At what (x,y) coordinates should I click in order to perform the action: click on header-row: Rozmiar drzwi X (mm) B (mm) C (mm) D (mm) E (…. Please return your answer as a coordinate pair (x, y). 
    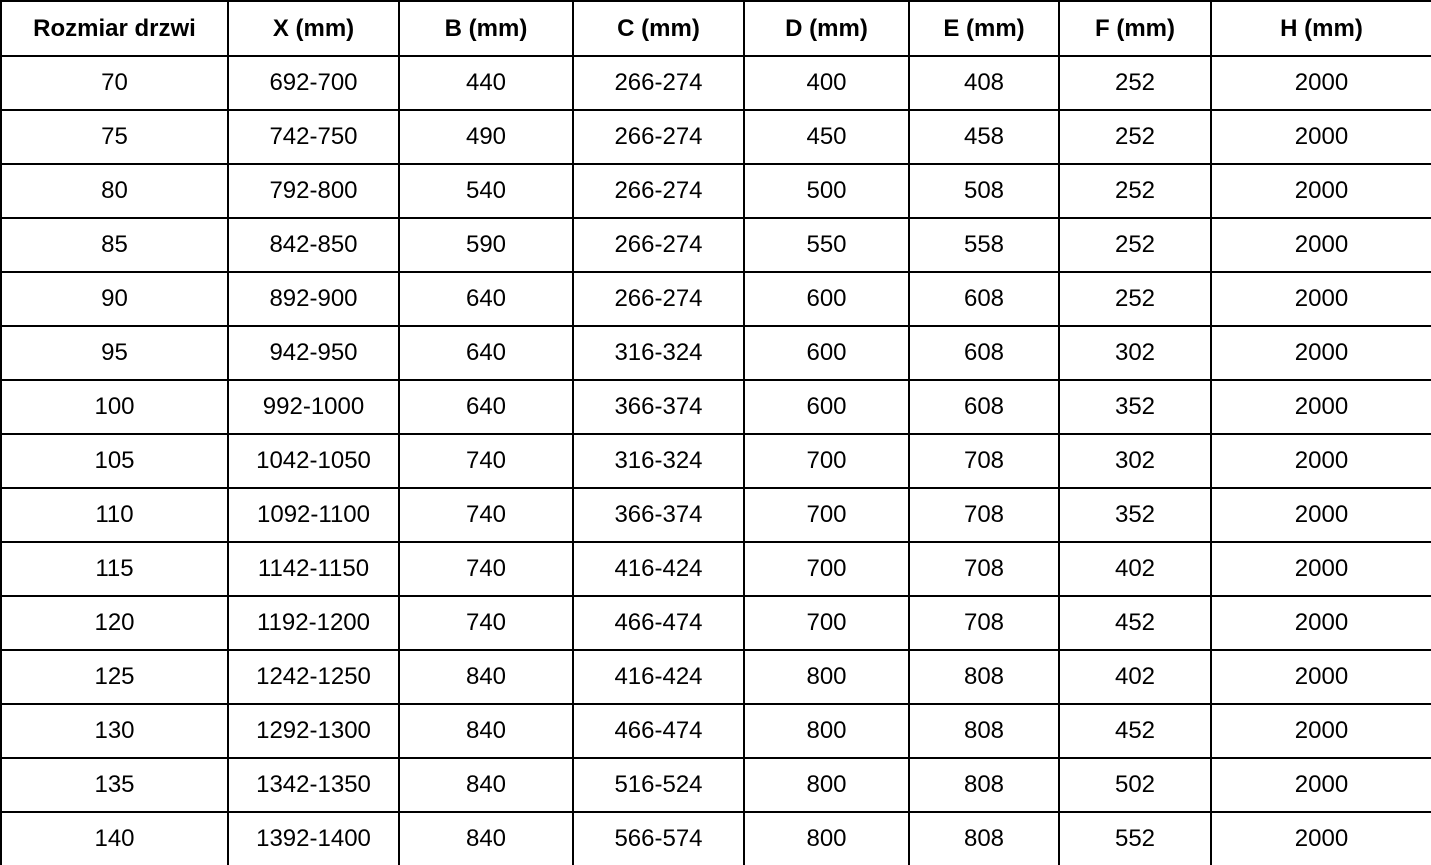
    Looking at the image, I should click on (715, 28).